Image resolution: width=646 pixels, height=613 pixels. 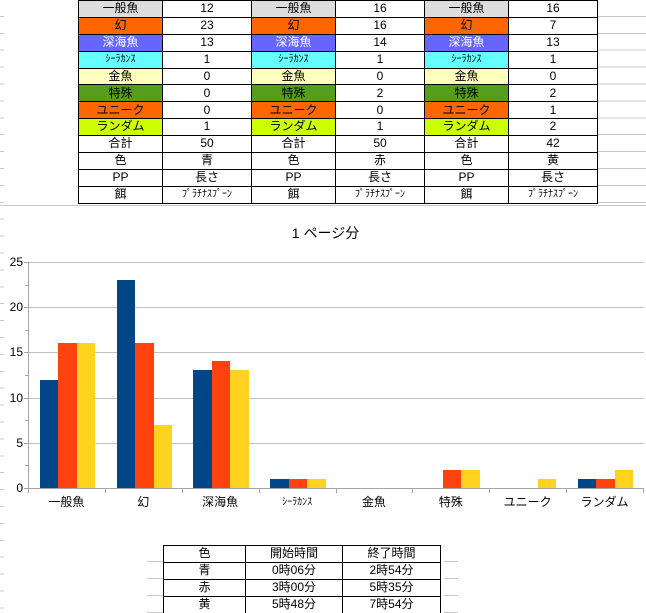 I want to click on value-cell: 青, so click(x=207, y=161).